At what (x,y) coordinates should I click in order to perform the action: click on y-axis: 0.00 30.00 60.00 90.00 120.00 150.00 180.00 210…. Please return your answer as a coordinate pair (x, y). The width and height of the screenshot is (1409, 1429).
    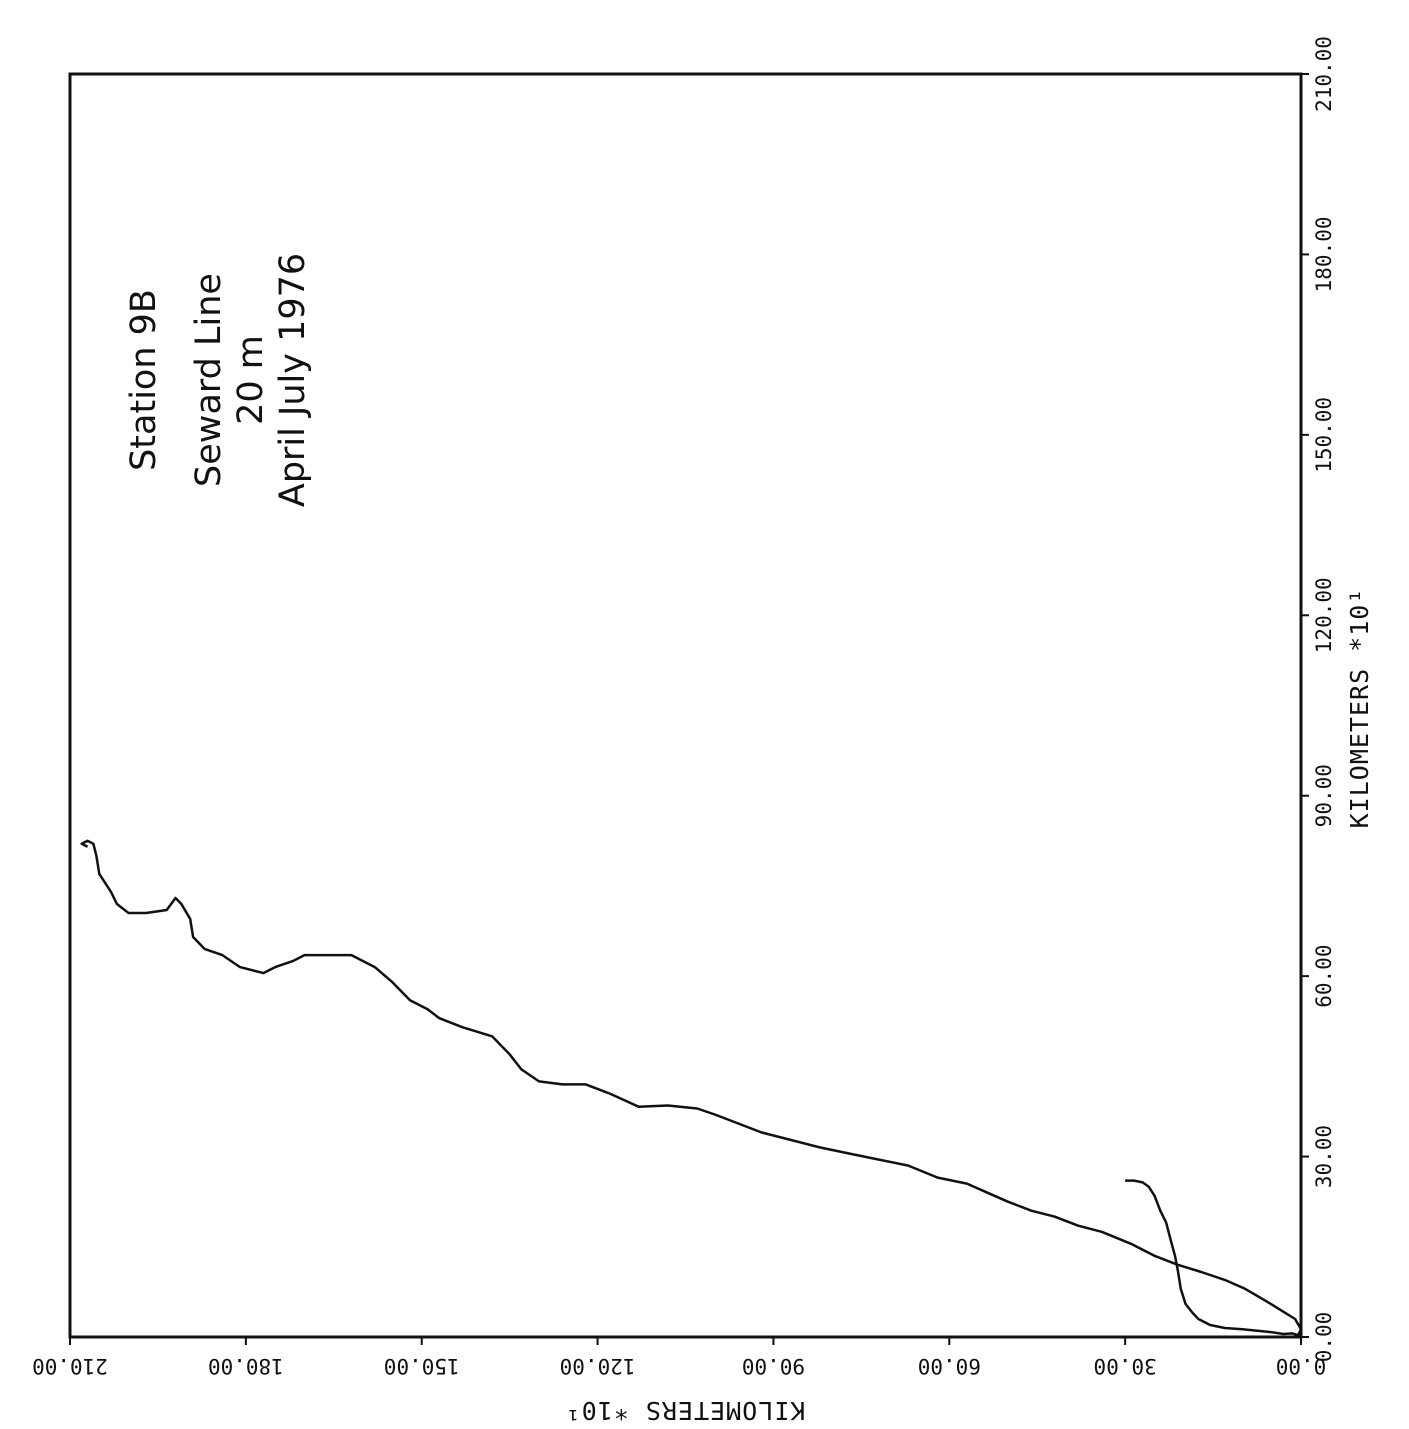
    Looking at the image, I should click on (679, 1357).